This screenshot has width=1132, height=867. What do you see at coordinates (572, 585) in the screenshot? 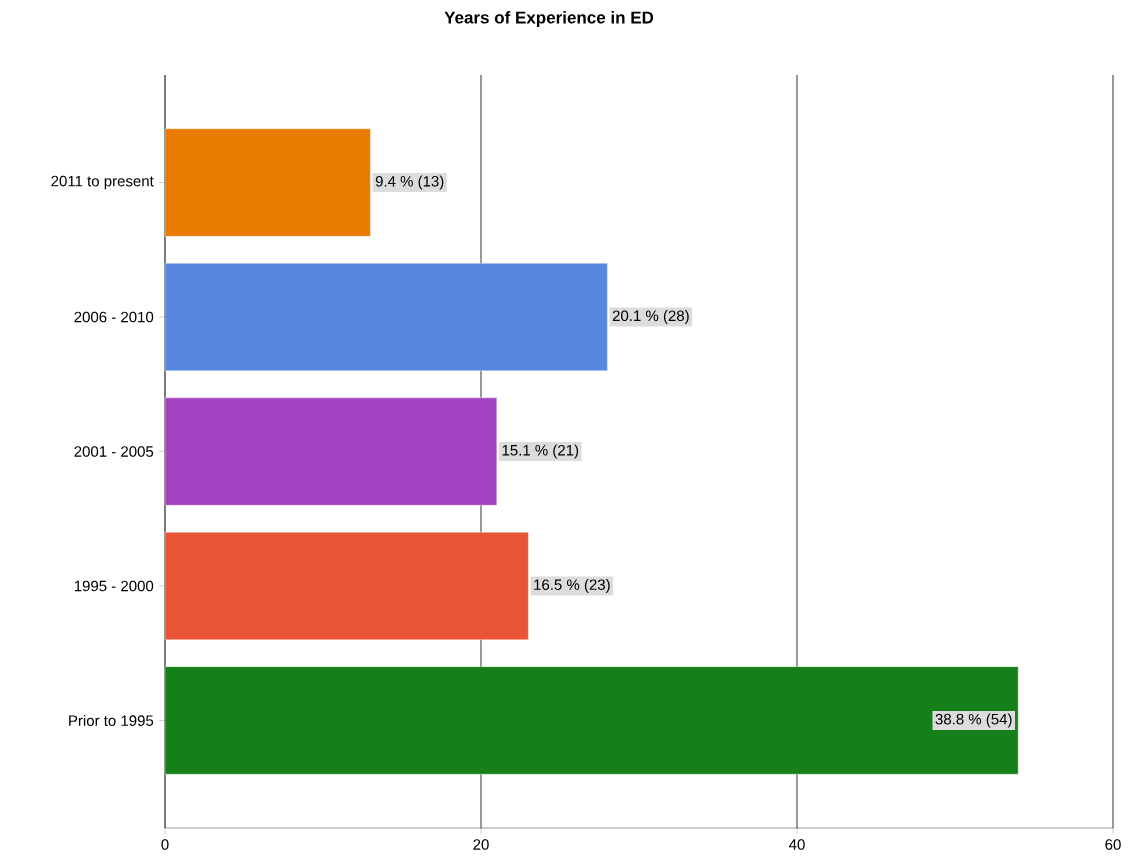
I see `data-label: 16.5 % (23)` at bounding box center [572, 585].